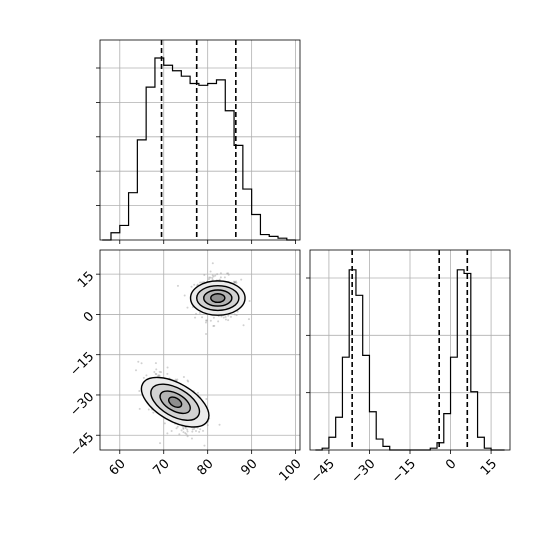 The image size is (550, 550). I want to click on x-hist-grid, so click(200, 140).